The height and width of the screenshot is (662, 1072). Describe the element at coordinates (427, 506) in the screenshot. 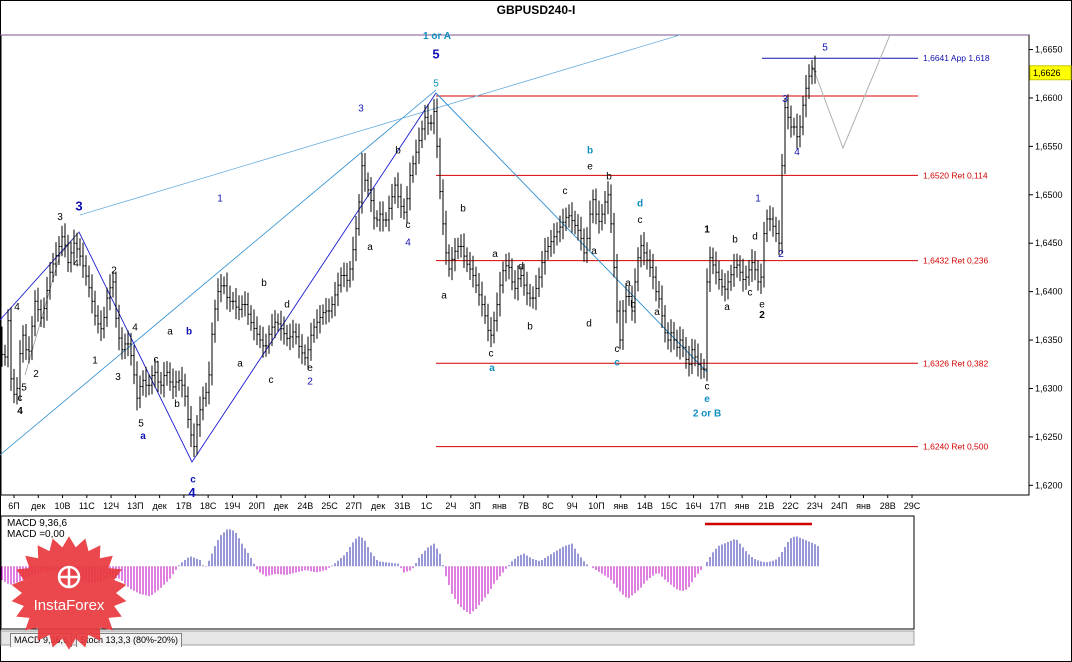

I see `x-tick-label: 1С` at that location.